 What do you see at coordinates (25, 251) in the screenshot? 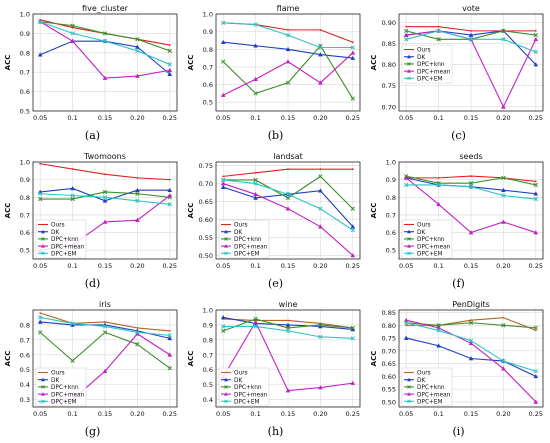
I see `y-tick-label: 0.5` at bounding box center [25, 251].